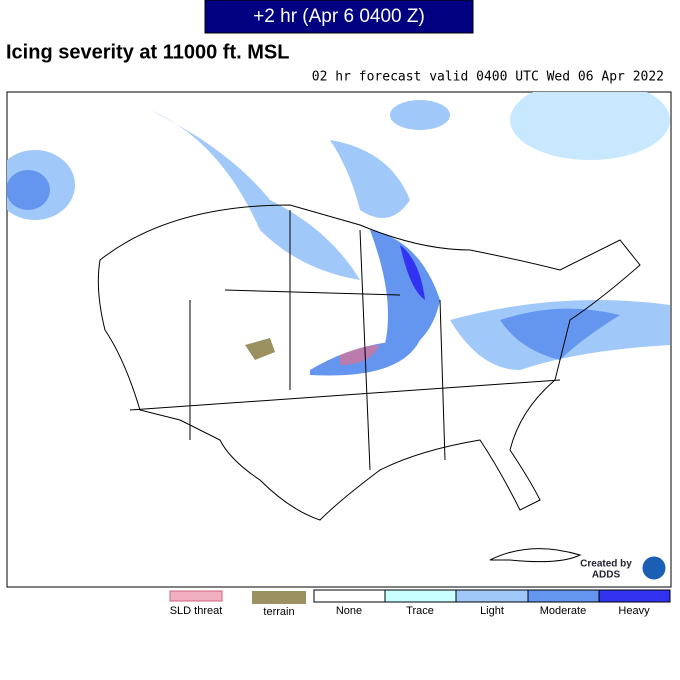  Describe the element at coordinates (349, 611) in the screenshot. I see `scale-label: None` at that location.